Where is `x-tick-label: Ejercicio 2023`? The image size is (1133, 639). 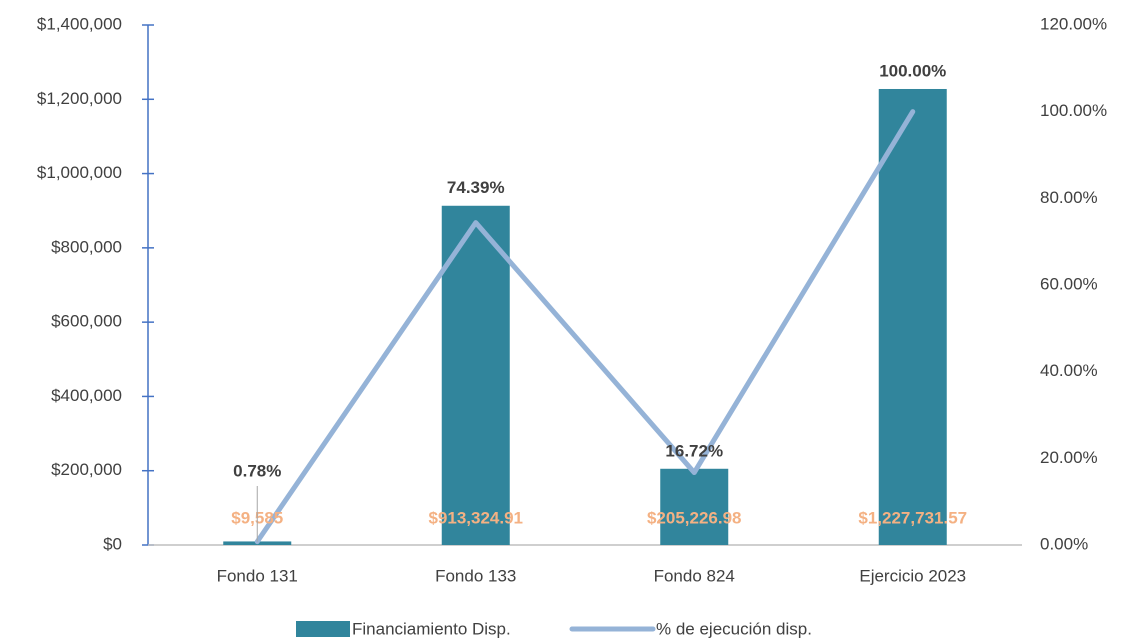 x-tick-label: Ejercicio 2023 is located at coordinates (912, 575).